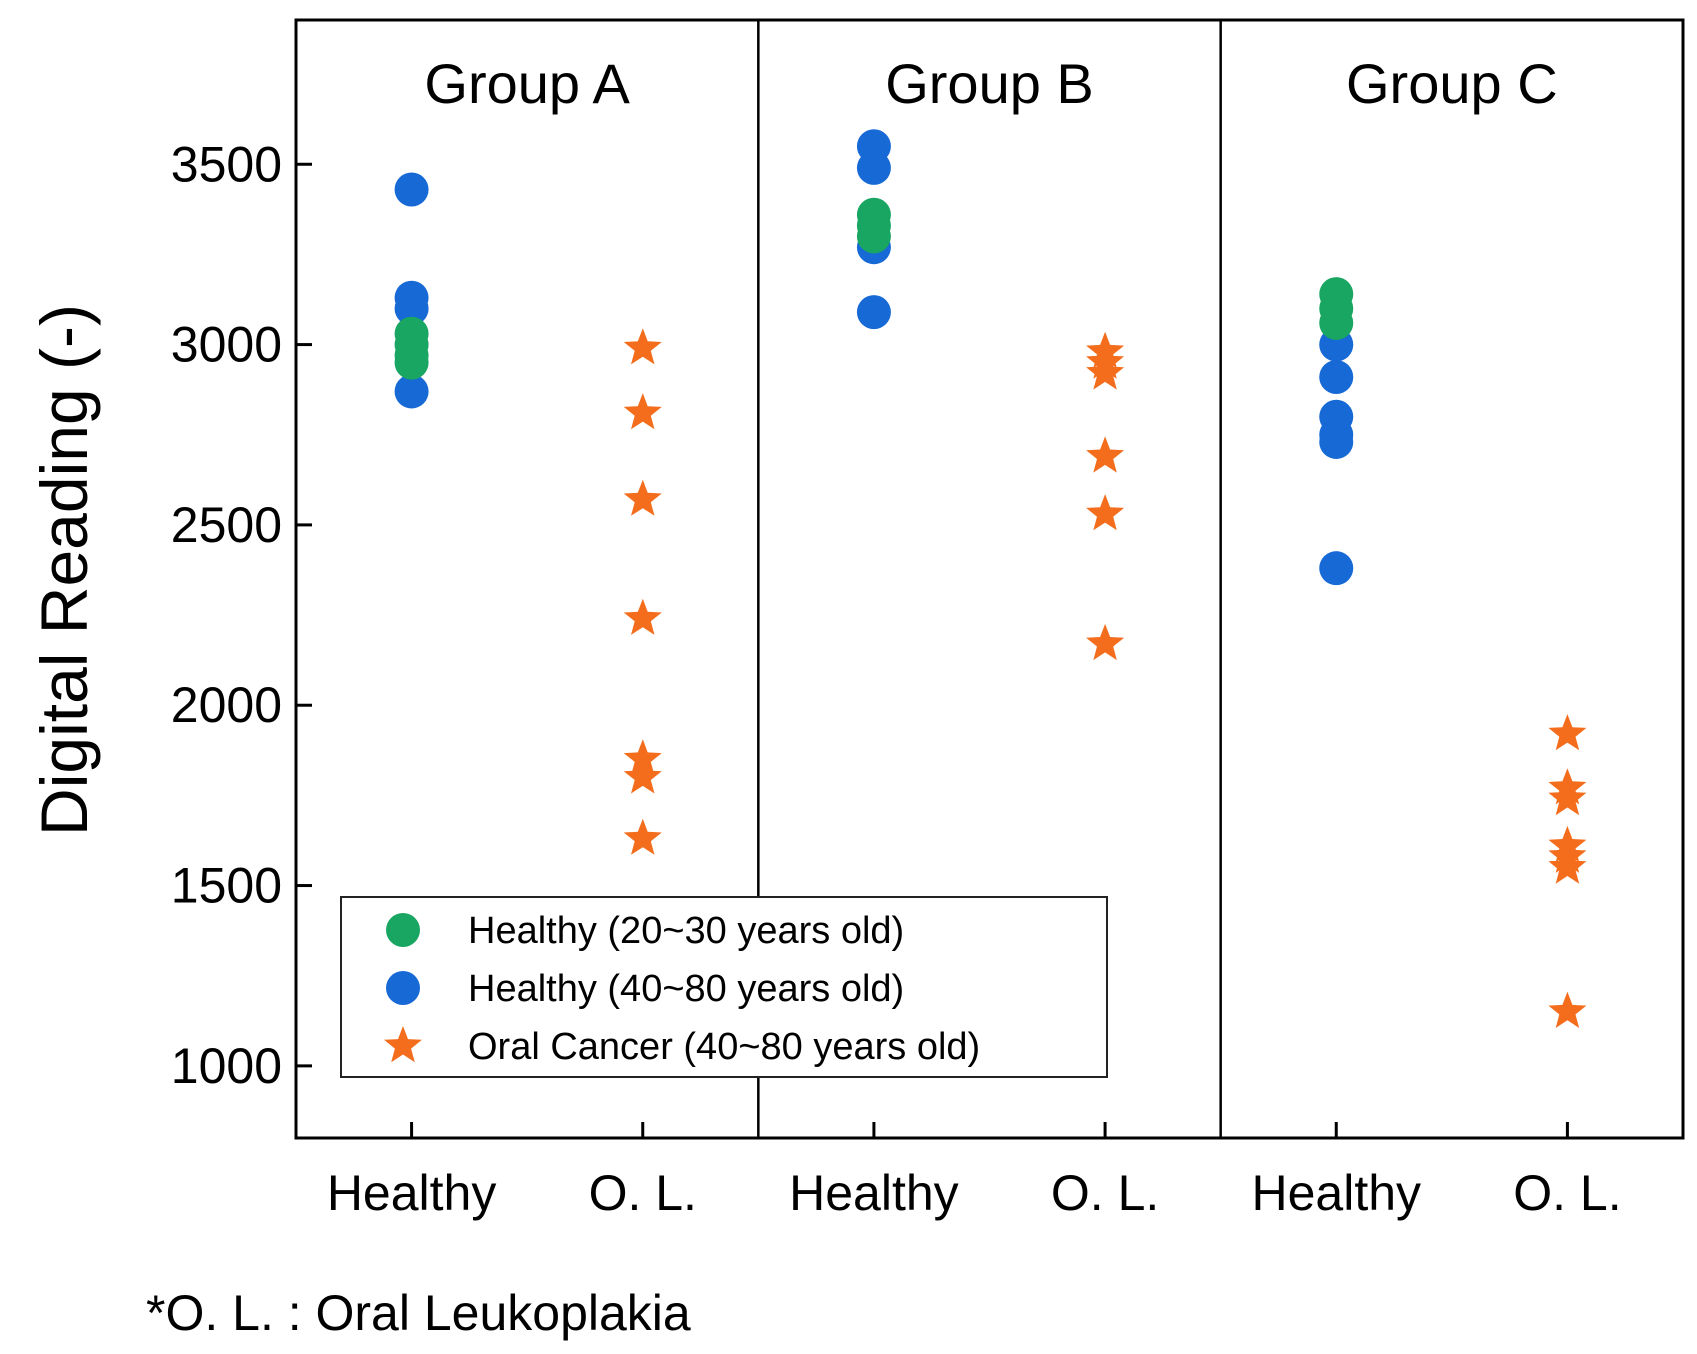 Image resolution: width=1697 pixels, height=1354 pixels. Describe the element at coordinates (226, 345) in the screenshot. I see `y-tick-label: 3000` at that location.